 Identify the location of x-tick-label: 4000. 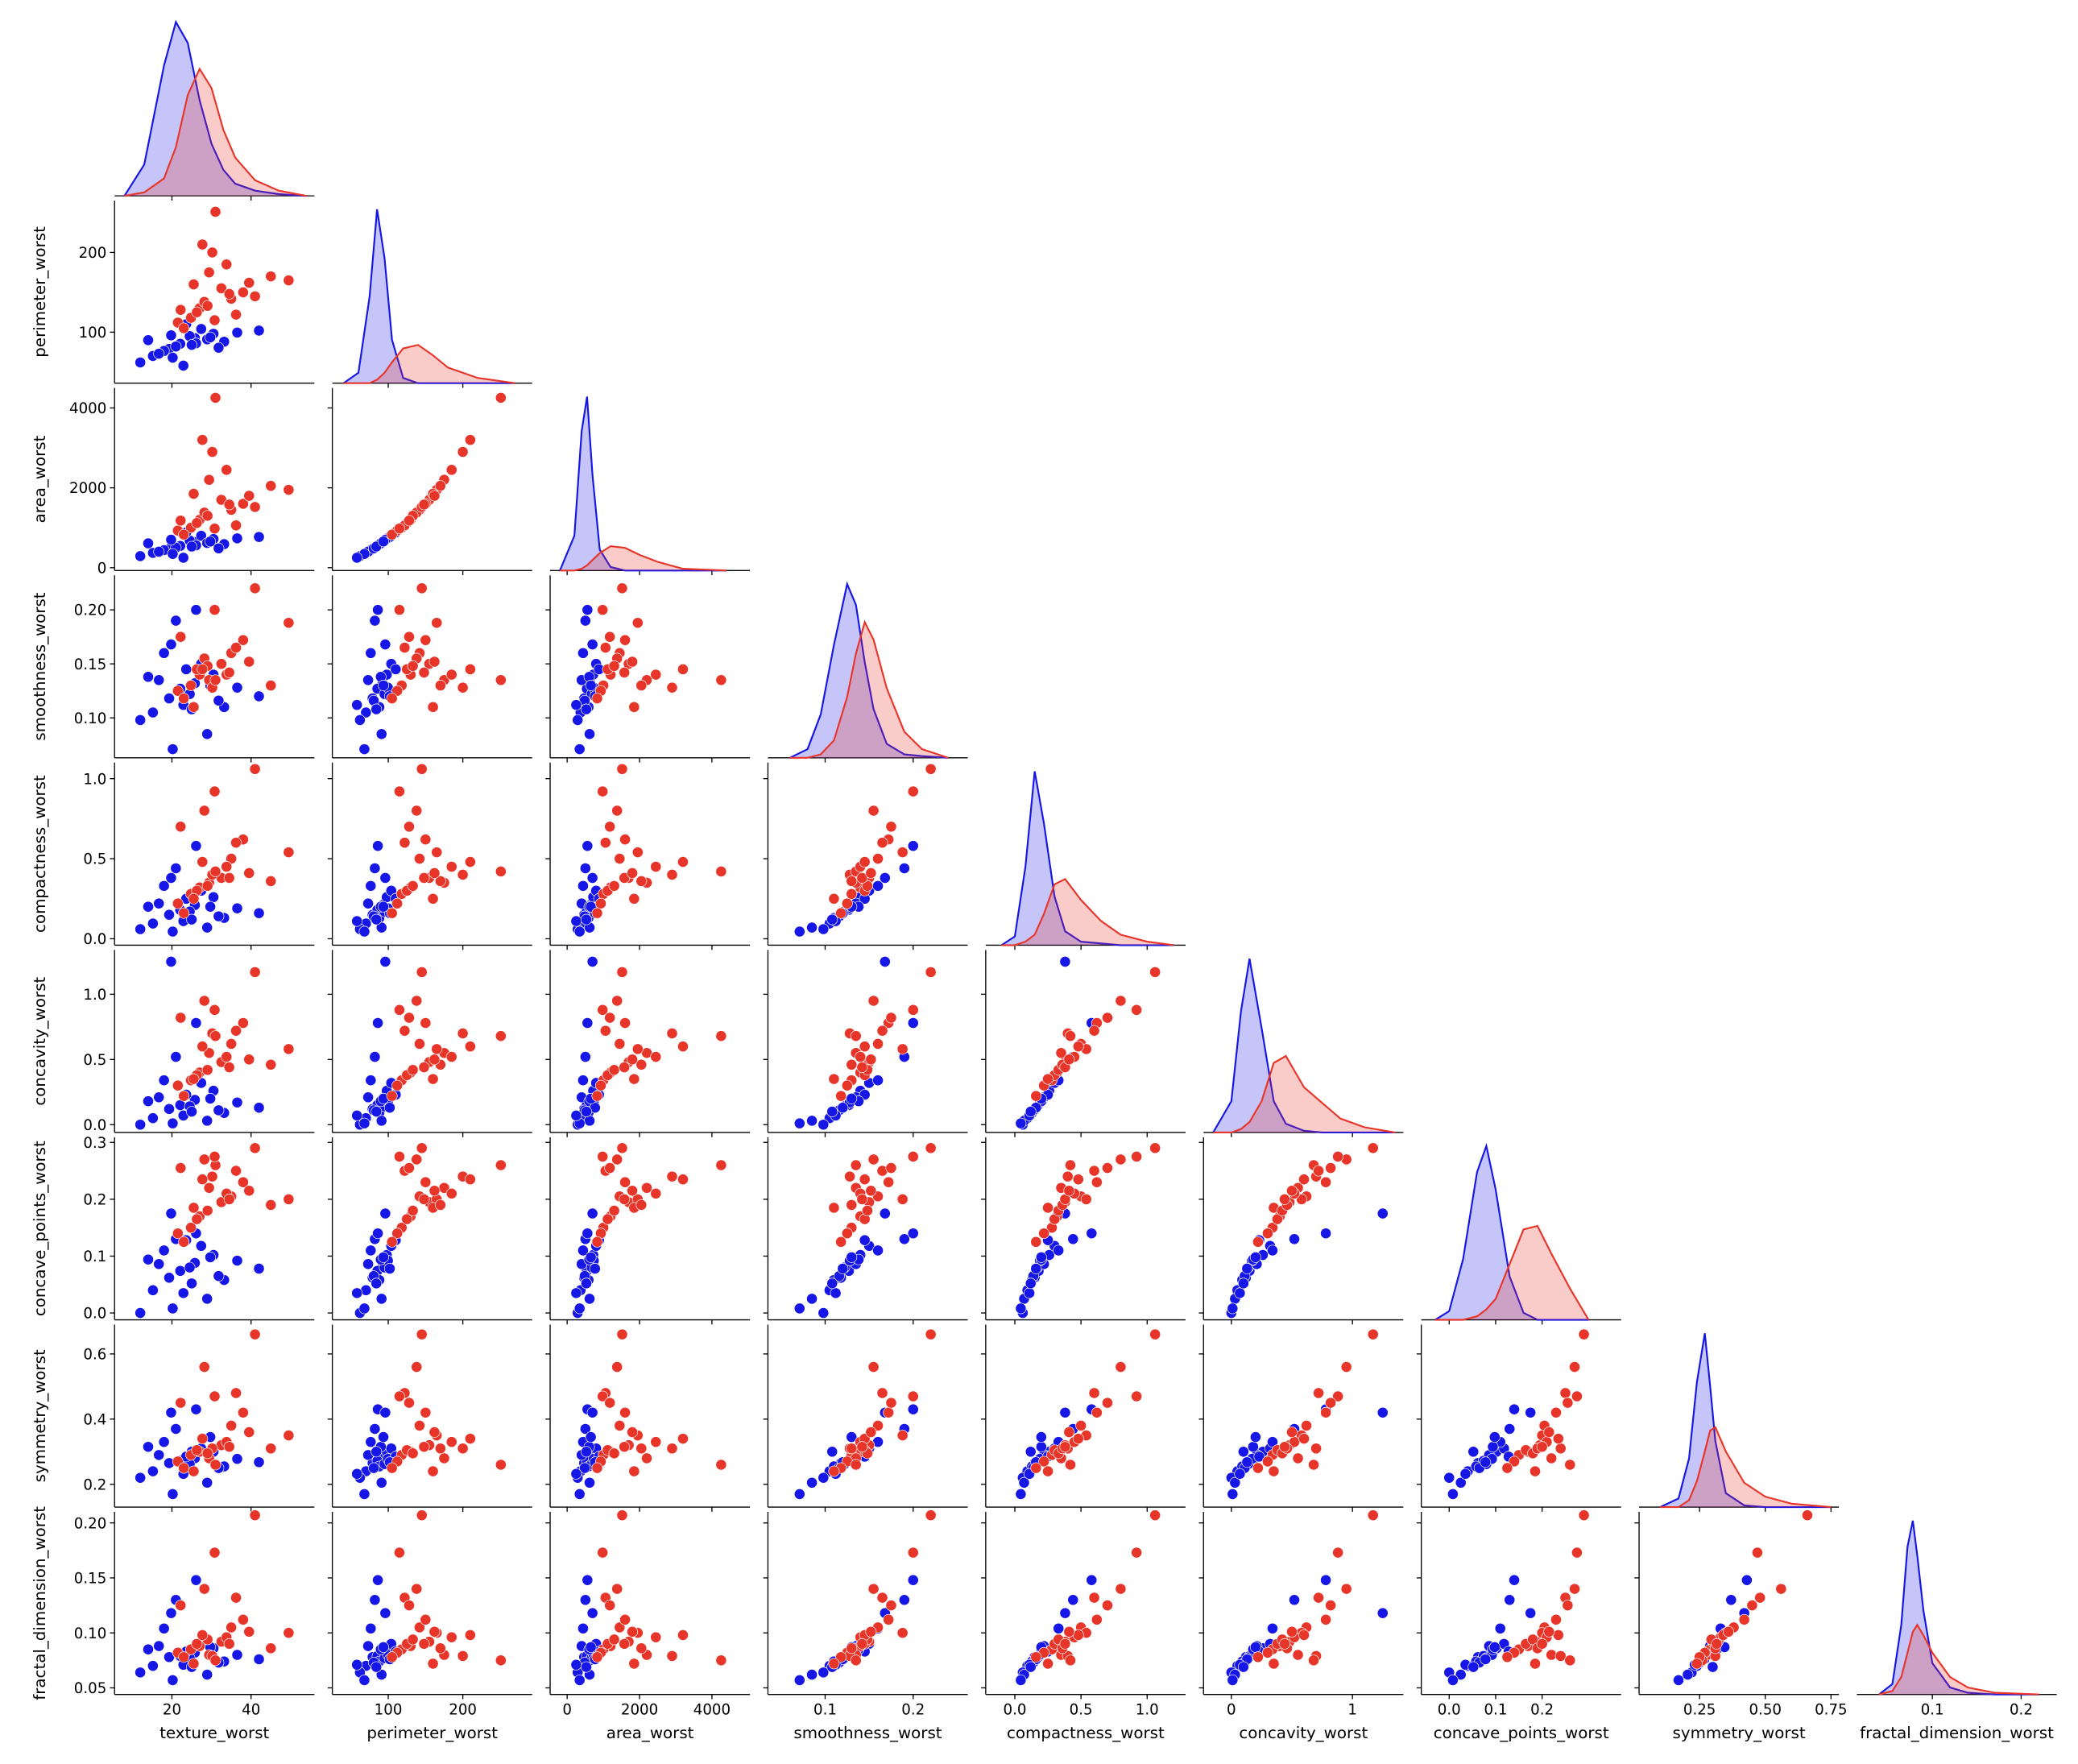
(712, 1709).